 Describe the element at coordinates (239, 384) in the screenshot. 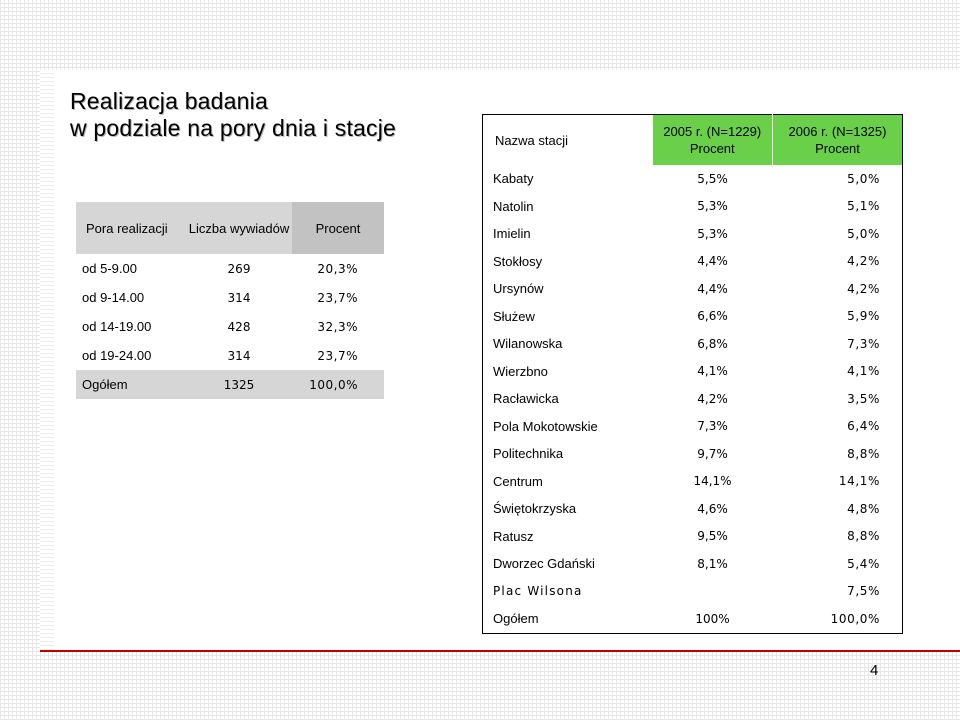

I see `total-count: 1325` at that location.